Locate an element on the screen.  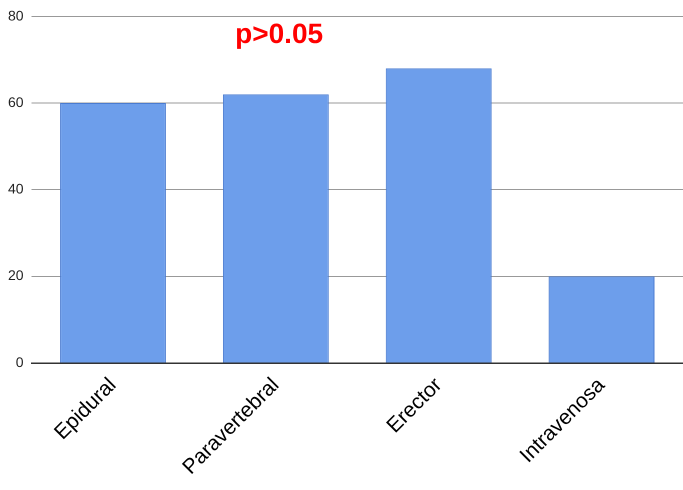
y-tick-label: 60 is located at coordinates (16, 102).